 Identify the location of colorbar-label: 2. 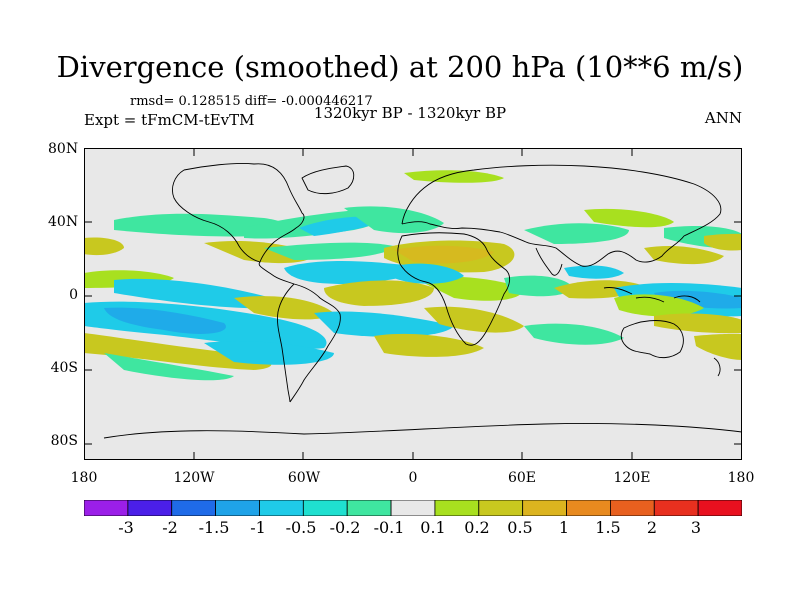
(652, 527).